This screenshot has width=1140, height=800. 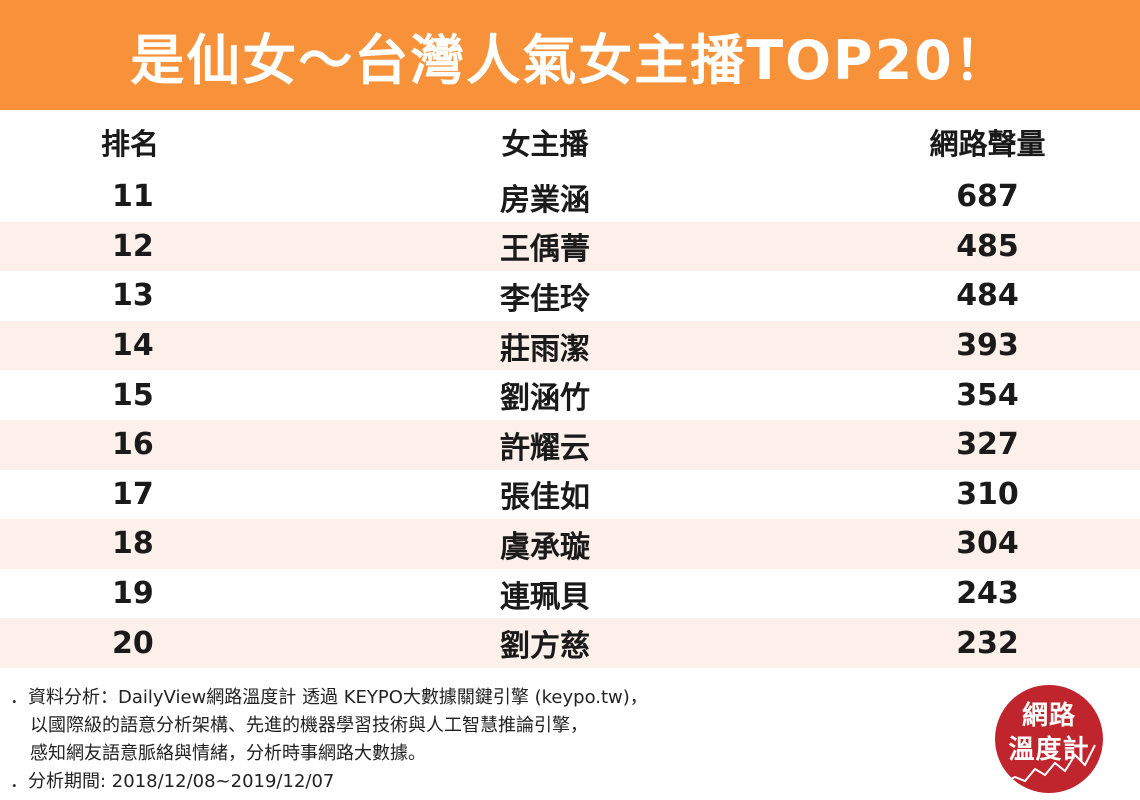 I want to click on table-row: 15 劉涵竹 354, so click(x=570, y=395).